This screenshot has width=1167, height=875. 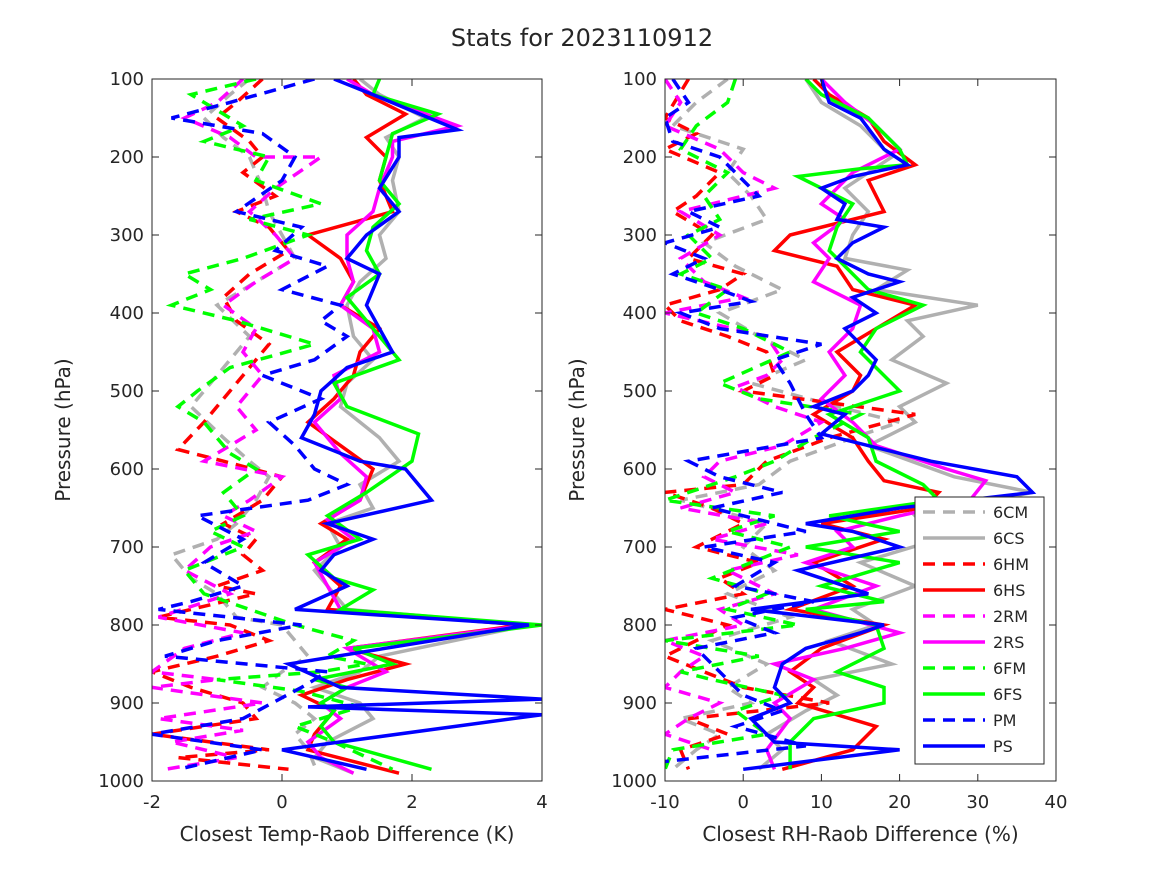 I want to click on rh-xtick-label: 40, so click(x=1056, y=802).